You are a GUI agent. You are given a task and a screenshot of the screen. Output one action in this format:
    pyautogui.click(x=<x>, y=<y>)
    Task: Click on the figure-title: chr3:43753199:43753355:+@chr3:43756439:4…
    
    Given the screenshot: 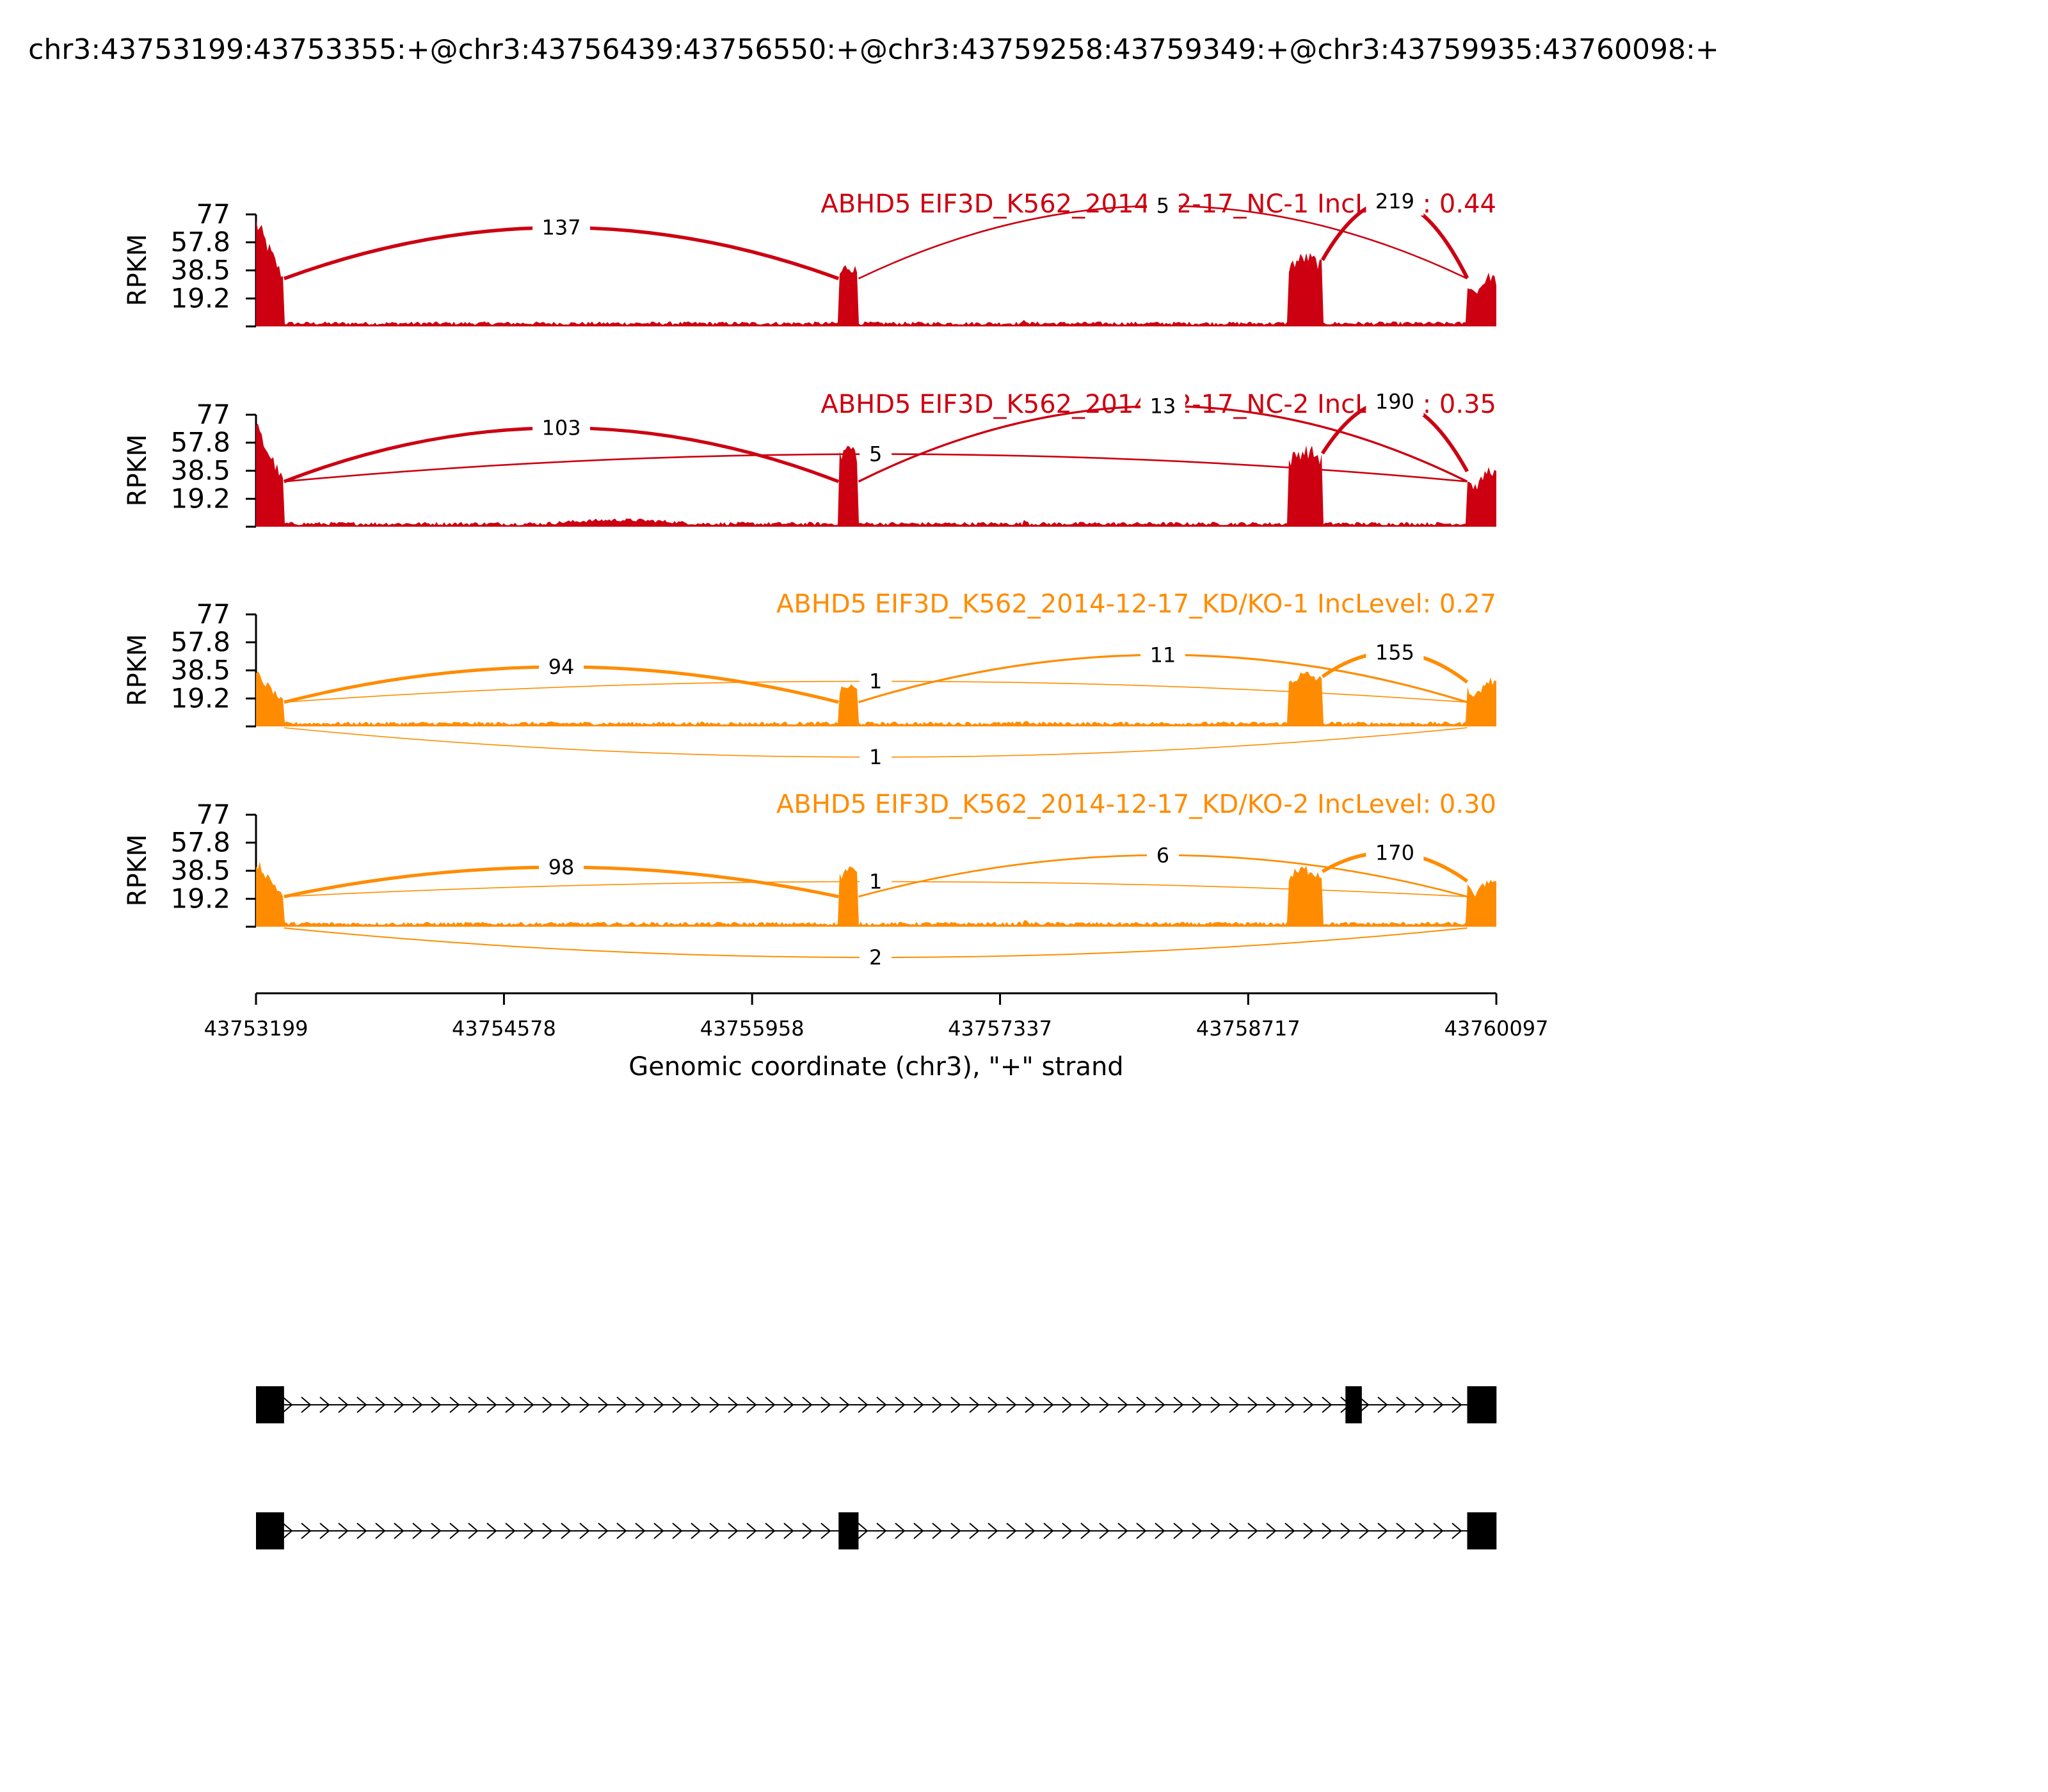 What is the action you would take?
    pyautogui.click(x=873, y=49)
    